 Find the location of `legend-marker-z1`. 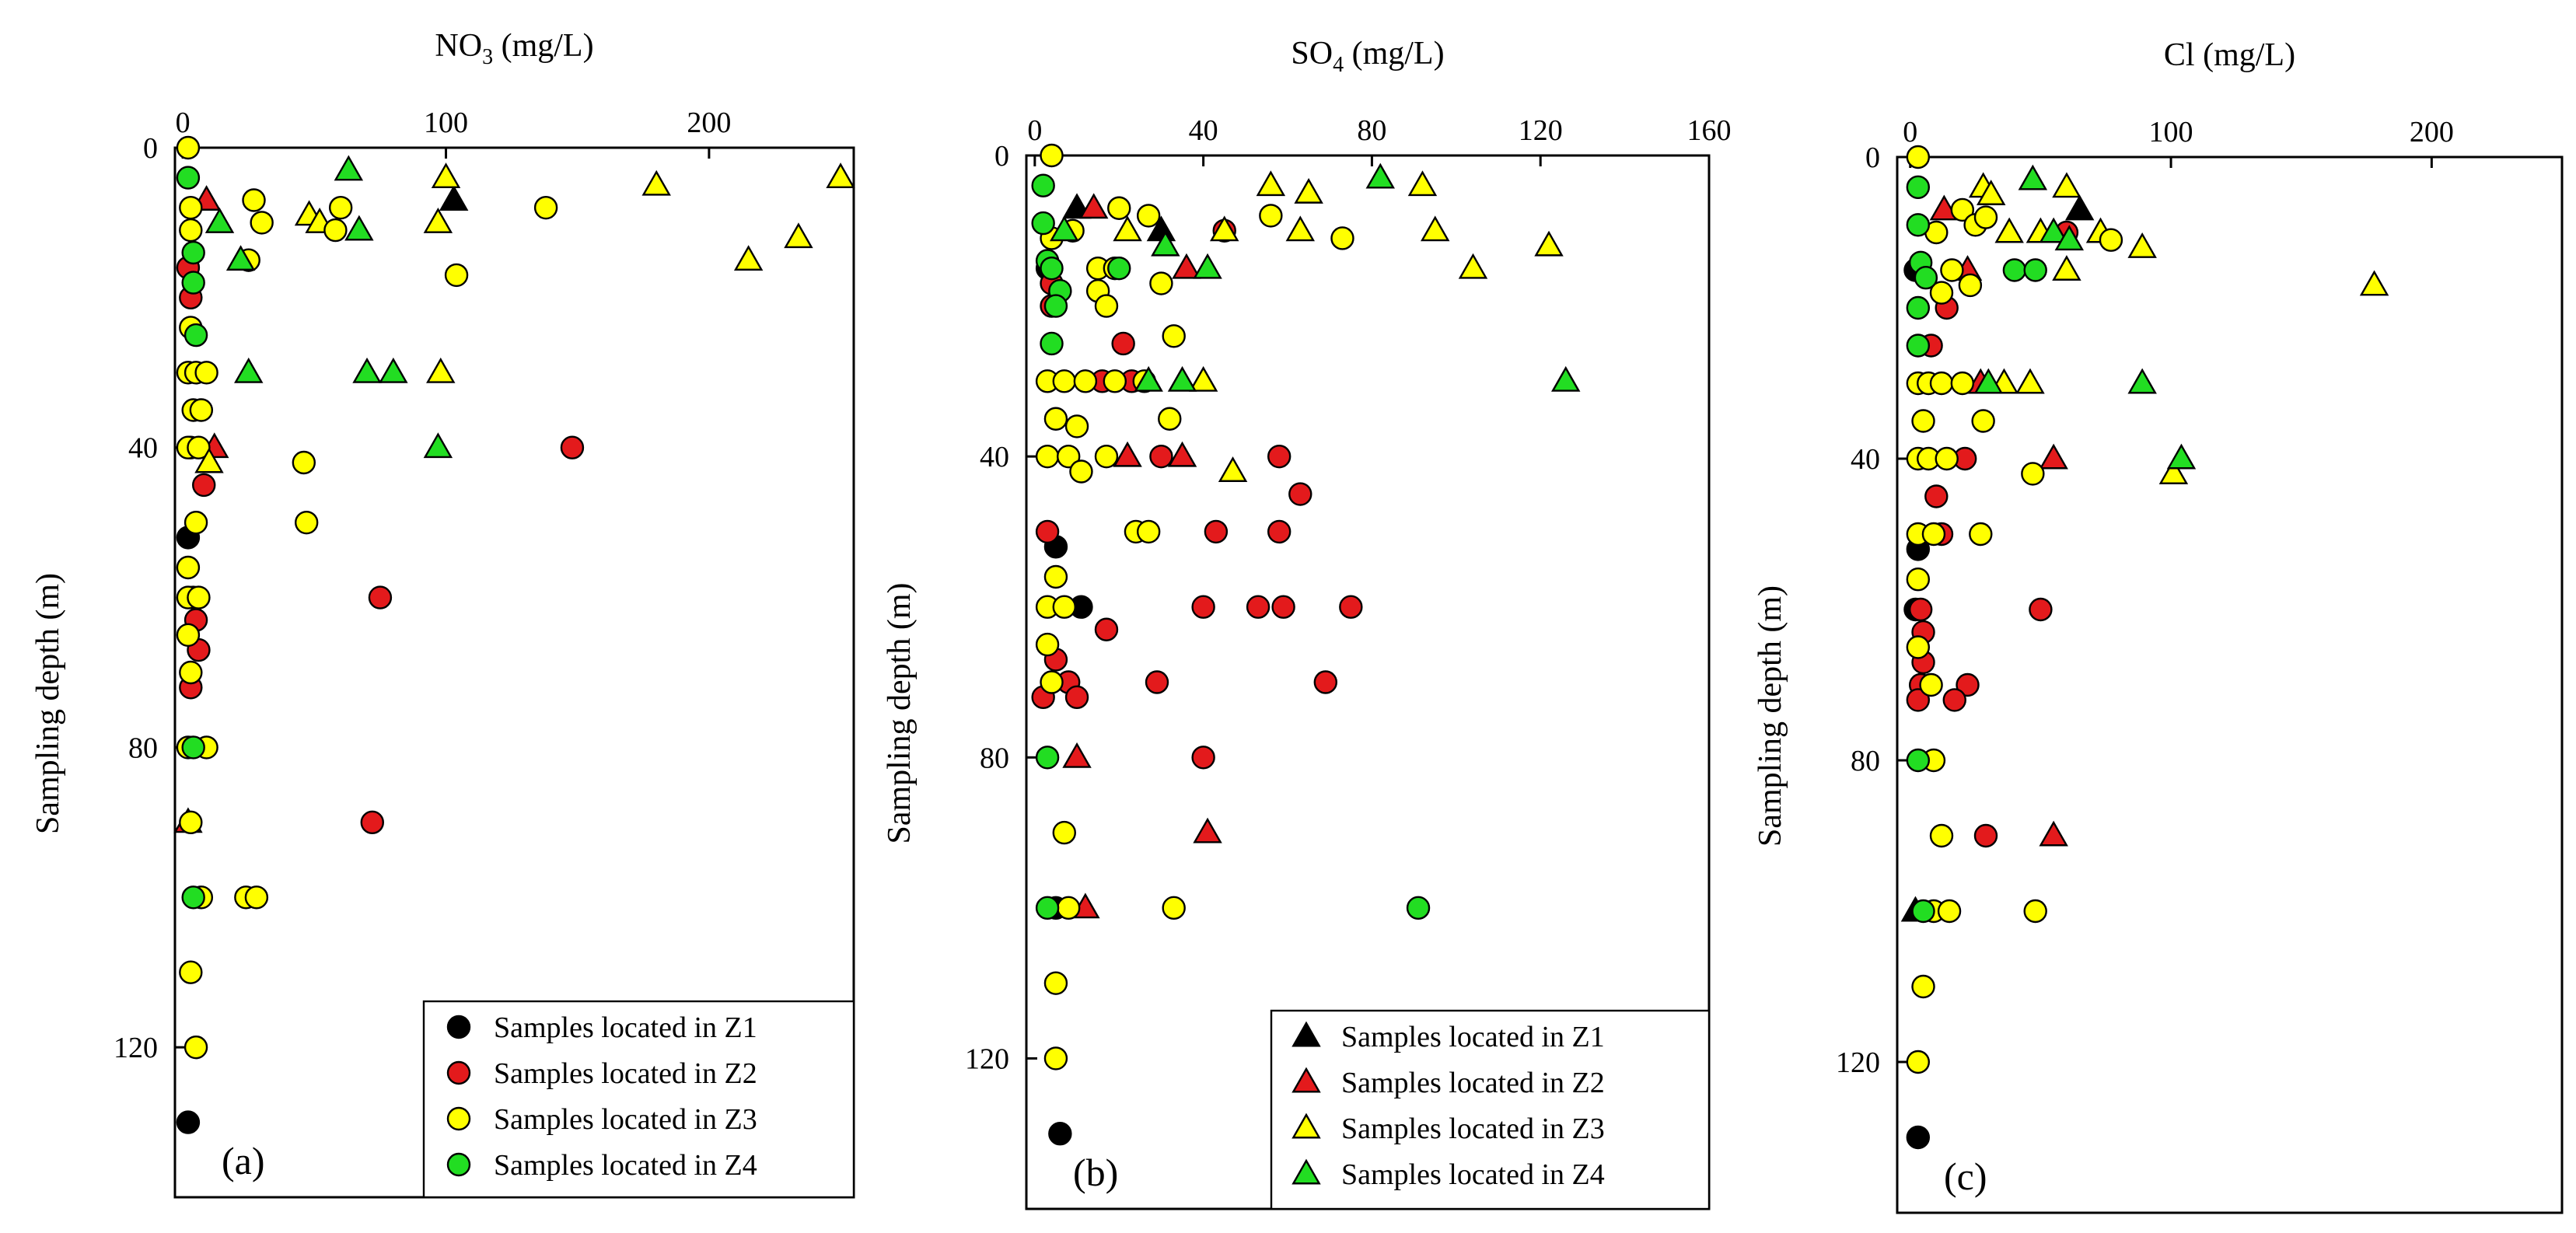

legend-marker-z1 is located at coordinates (1306, 1034).